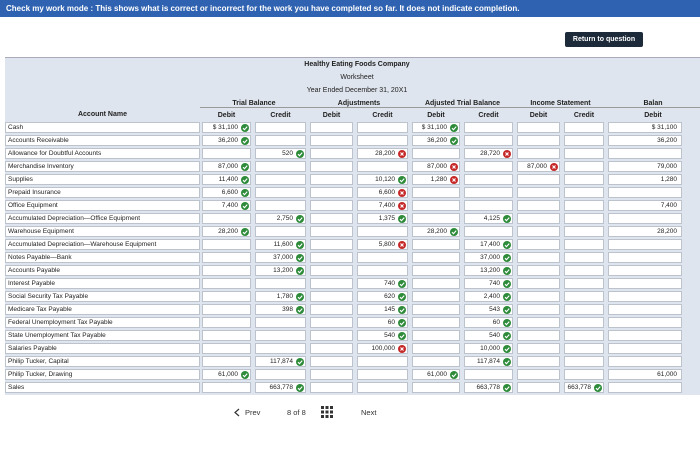 This screenshot has height=450, width=700. I want to click on account-name: State Unemployment Tax Payable, so click(102, 335).